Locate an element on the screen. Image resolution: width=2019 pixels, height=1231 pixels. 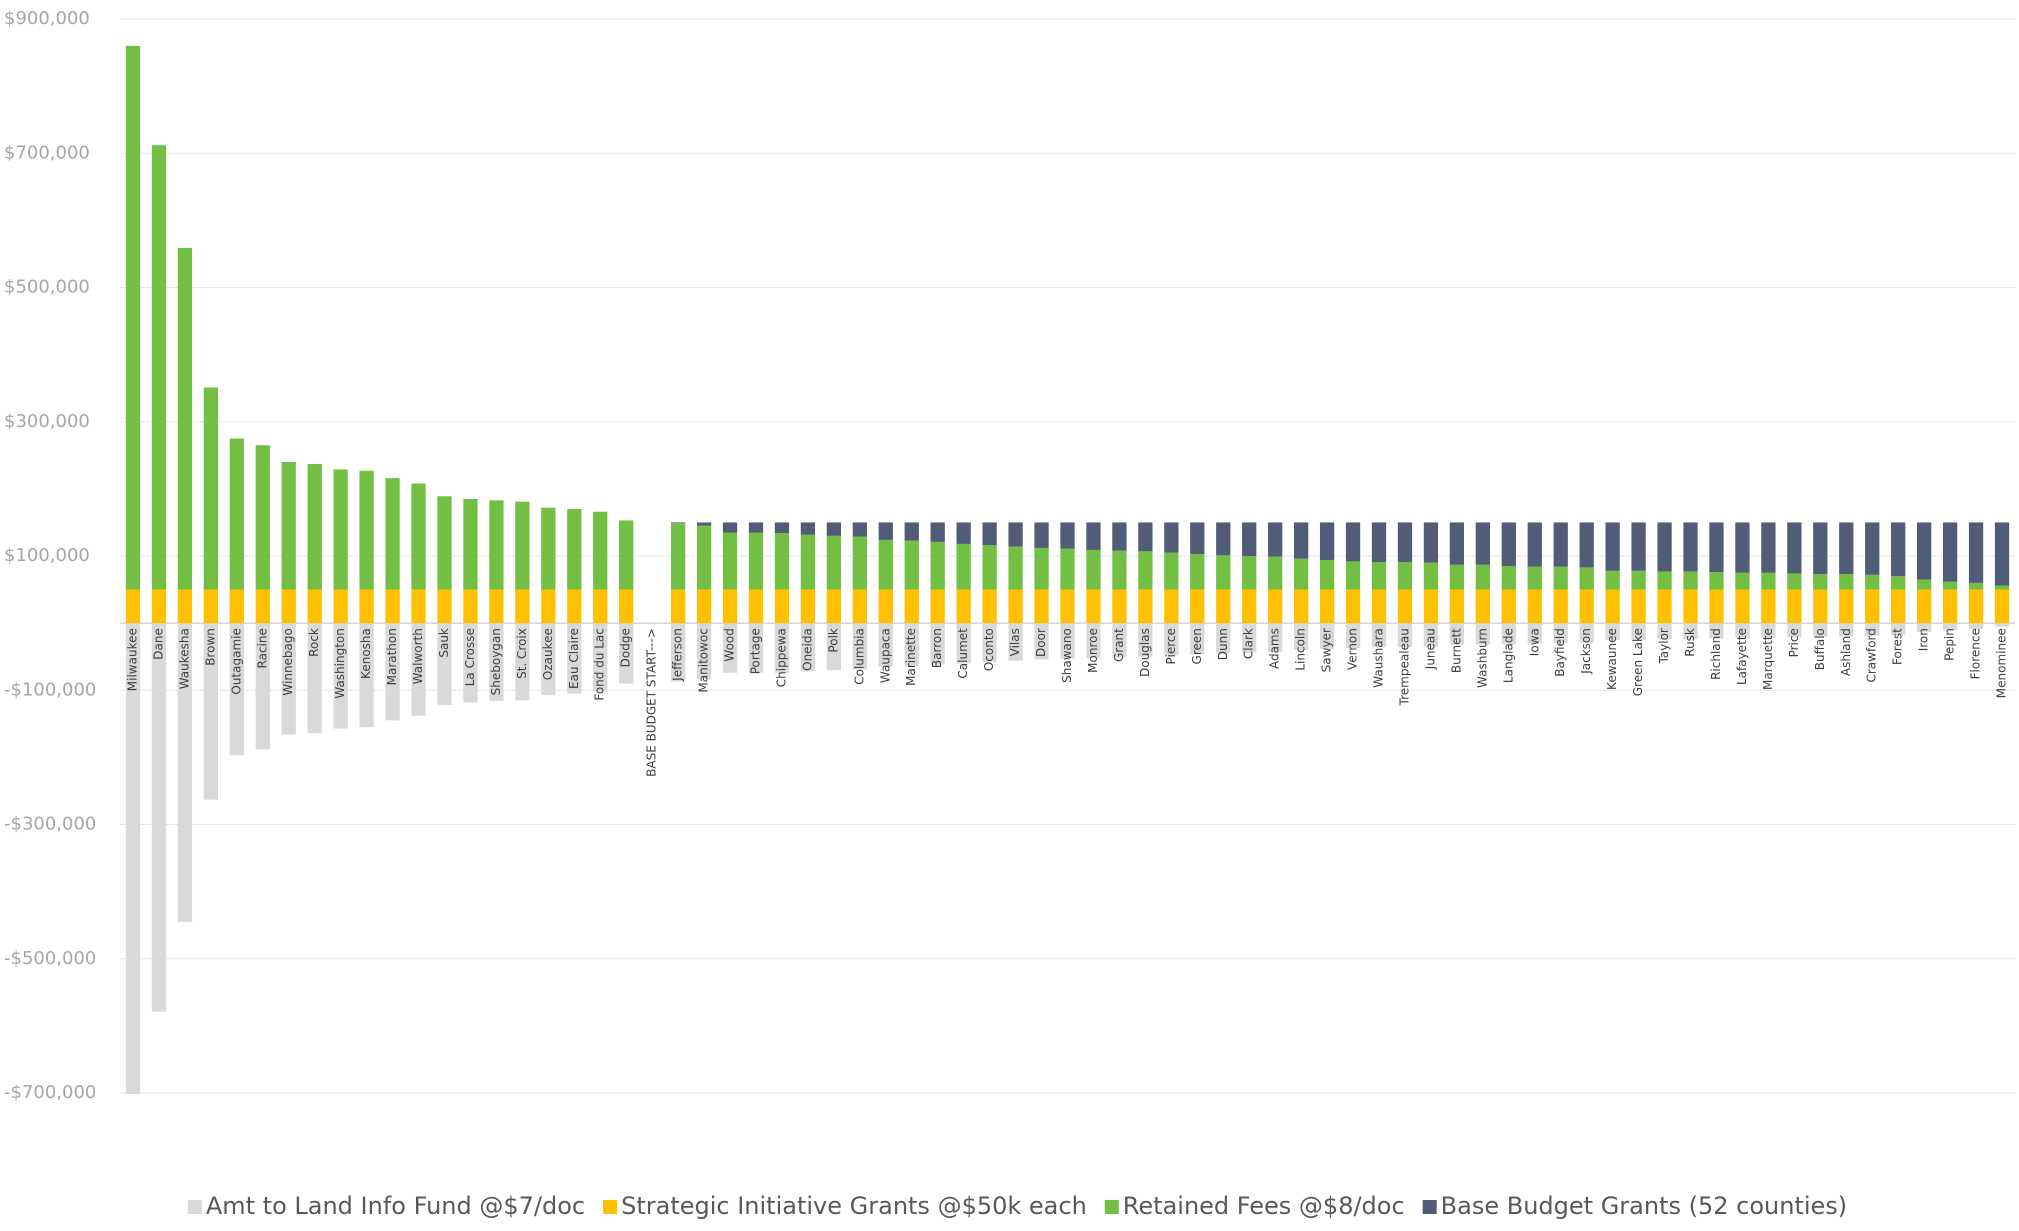
x-tick-label: Juneau is located at coordinates (1430, 649).